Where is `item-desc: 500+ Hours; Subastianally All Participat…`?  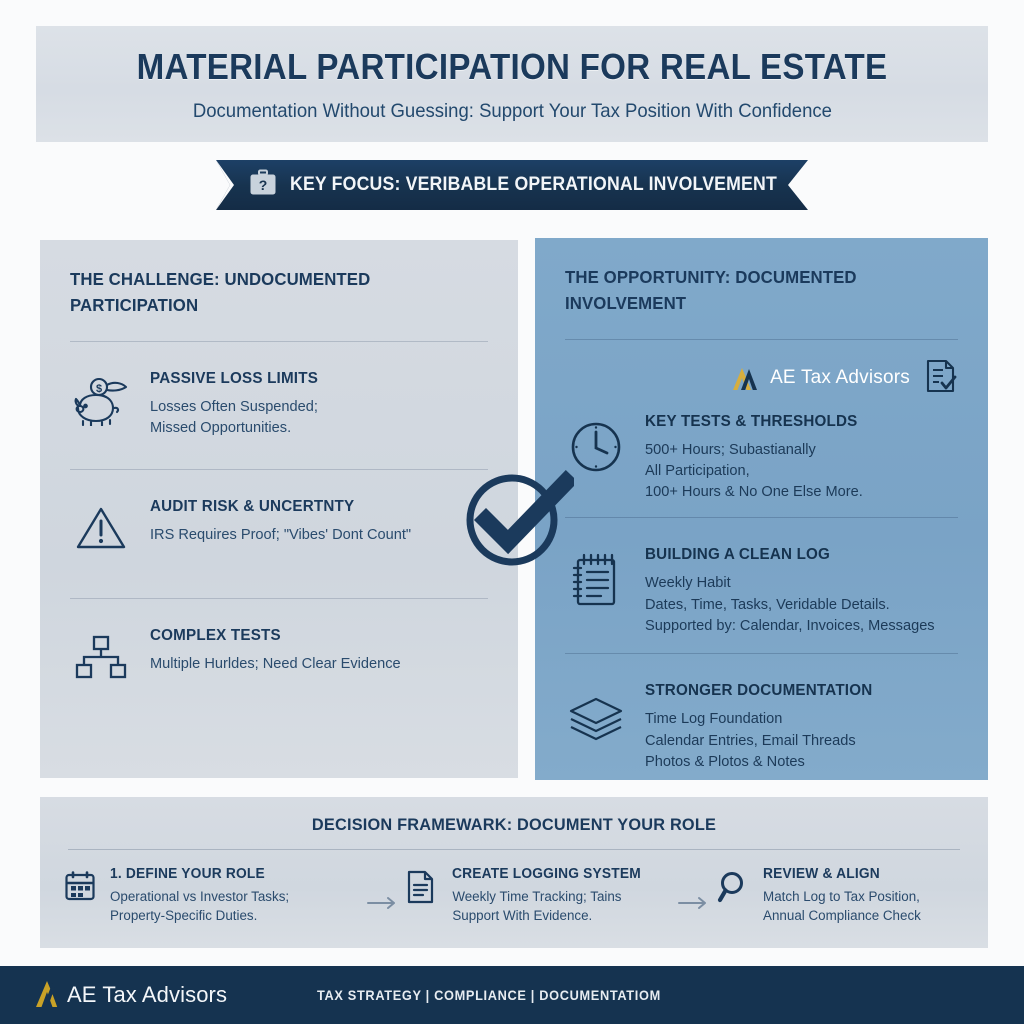 item-desc: 500+ Hours; Subastianally All Participat… is located at coordinates (754, 471).